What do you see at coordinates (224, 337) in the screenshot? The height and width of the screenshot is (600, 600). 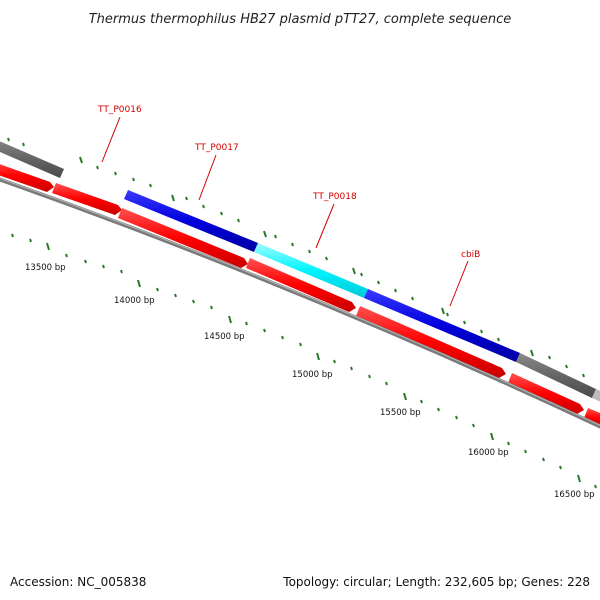 I see `position-label: 14500 bp` at bounding box center [224, 337].